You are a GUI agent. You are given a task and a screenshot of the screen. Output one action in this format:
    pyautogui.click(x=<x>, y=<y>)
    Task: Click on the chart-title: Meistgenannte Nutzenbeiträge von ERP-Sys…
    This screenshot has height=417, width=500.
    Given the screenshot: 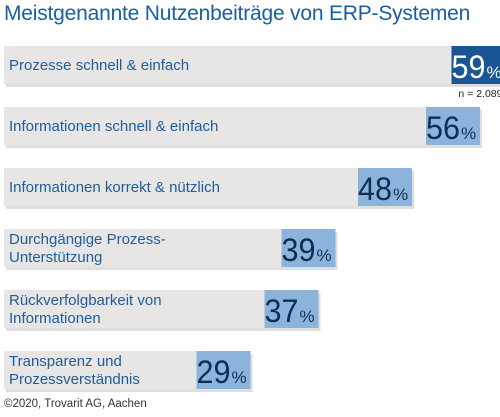 What is the action you would take?
    pyautogui.click(x=237, y=13)
    